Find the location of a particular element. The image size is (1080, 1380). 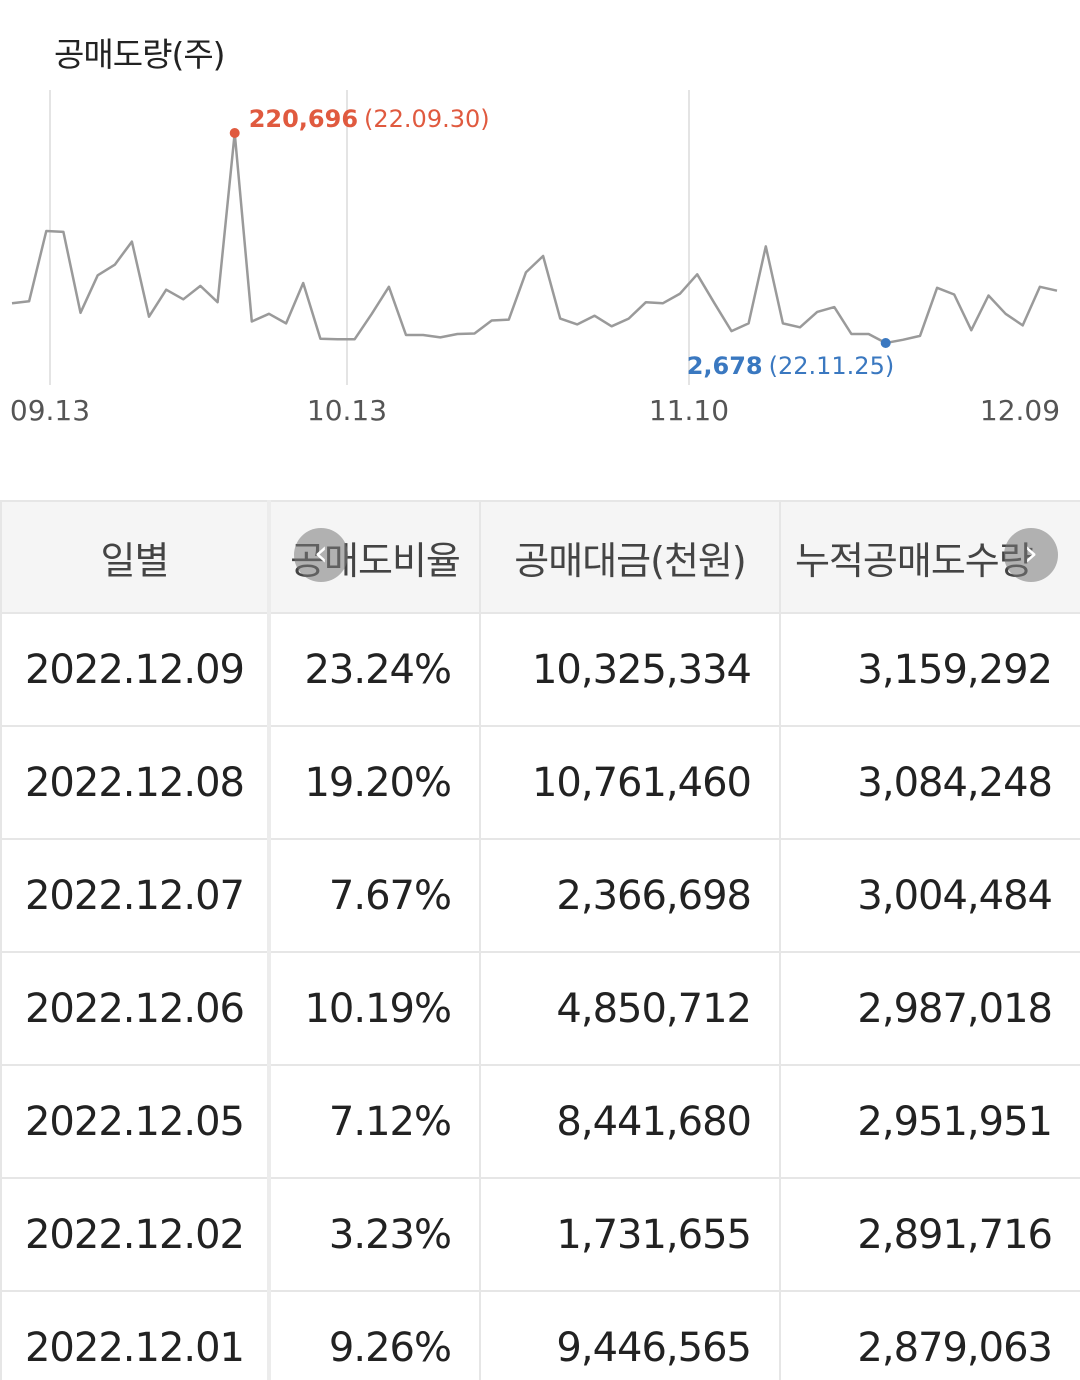

cell-short-amount: 9,446,565 is located at coordinates (630, 1335).